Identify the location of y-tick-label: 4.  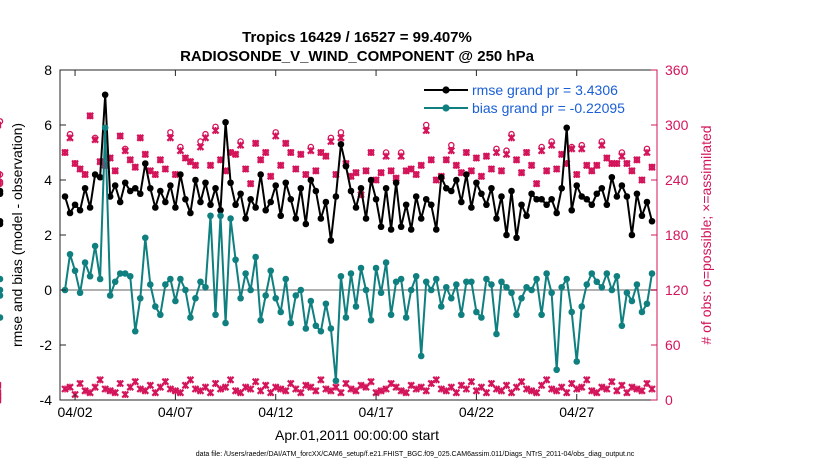
(48, 180).